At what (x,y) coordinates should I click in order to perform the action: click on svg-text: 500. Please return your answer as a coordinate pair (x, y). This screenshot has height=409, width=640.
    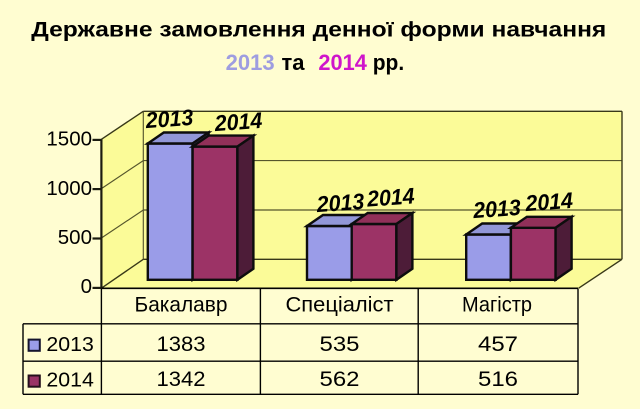
    Looking at the image, I should click on (75, 237).